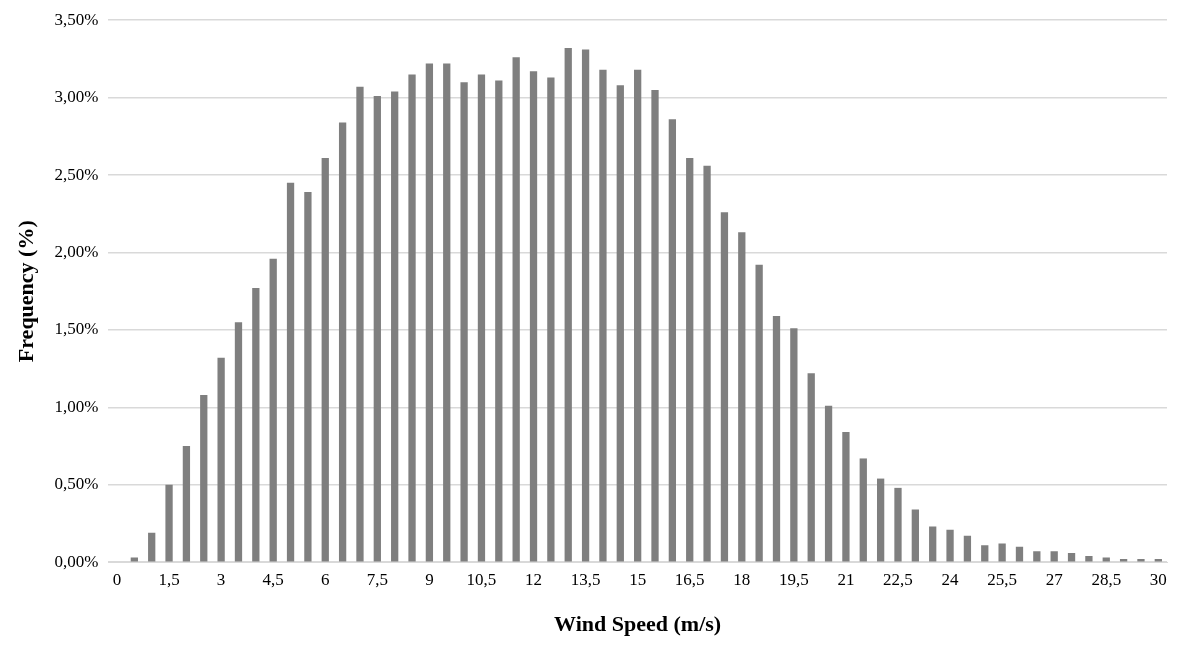  I want to click on y-tick-label: 0,50%, so click(76, 484).